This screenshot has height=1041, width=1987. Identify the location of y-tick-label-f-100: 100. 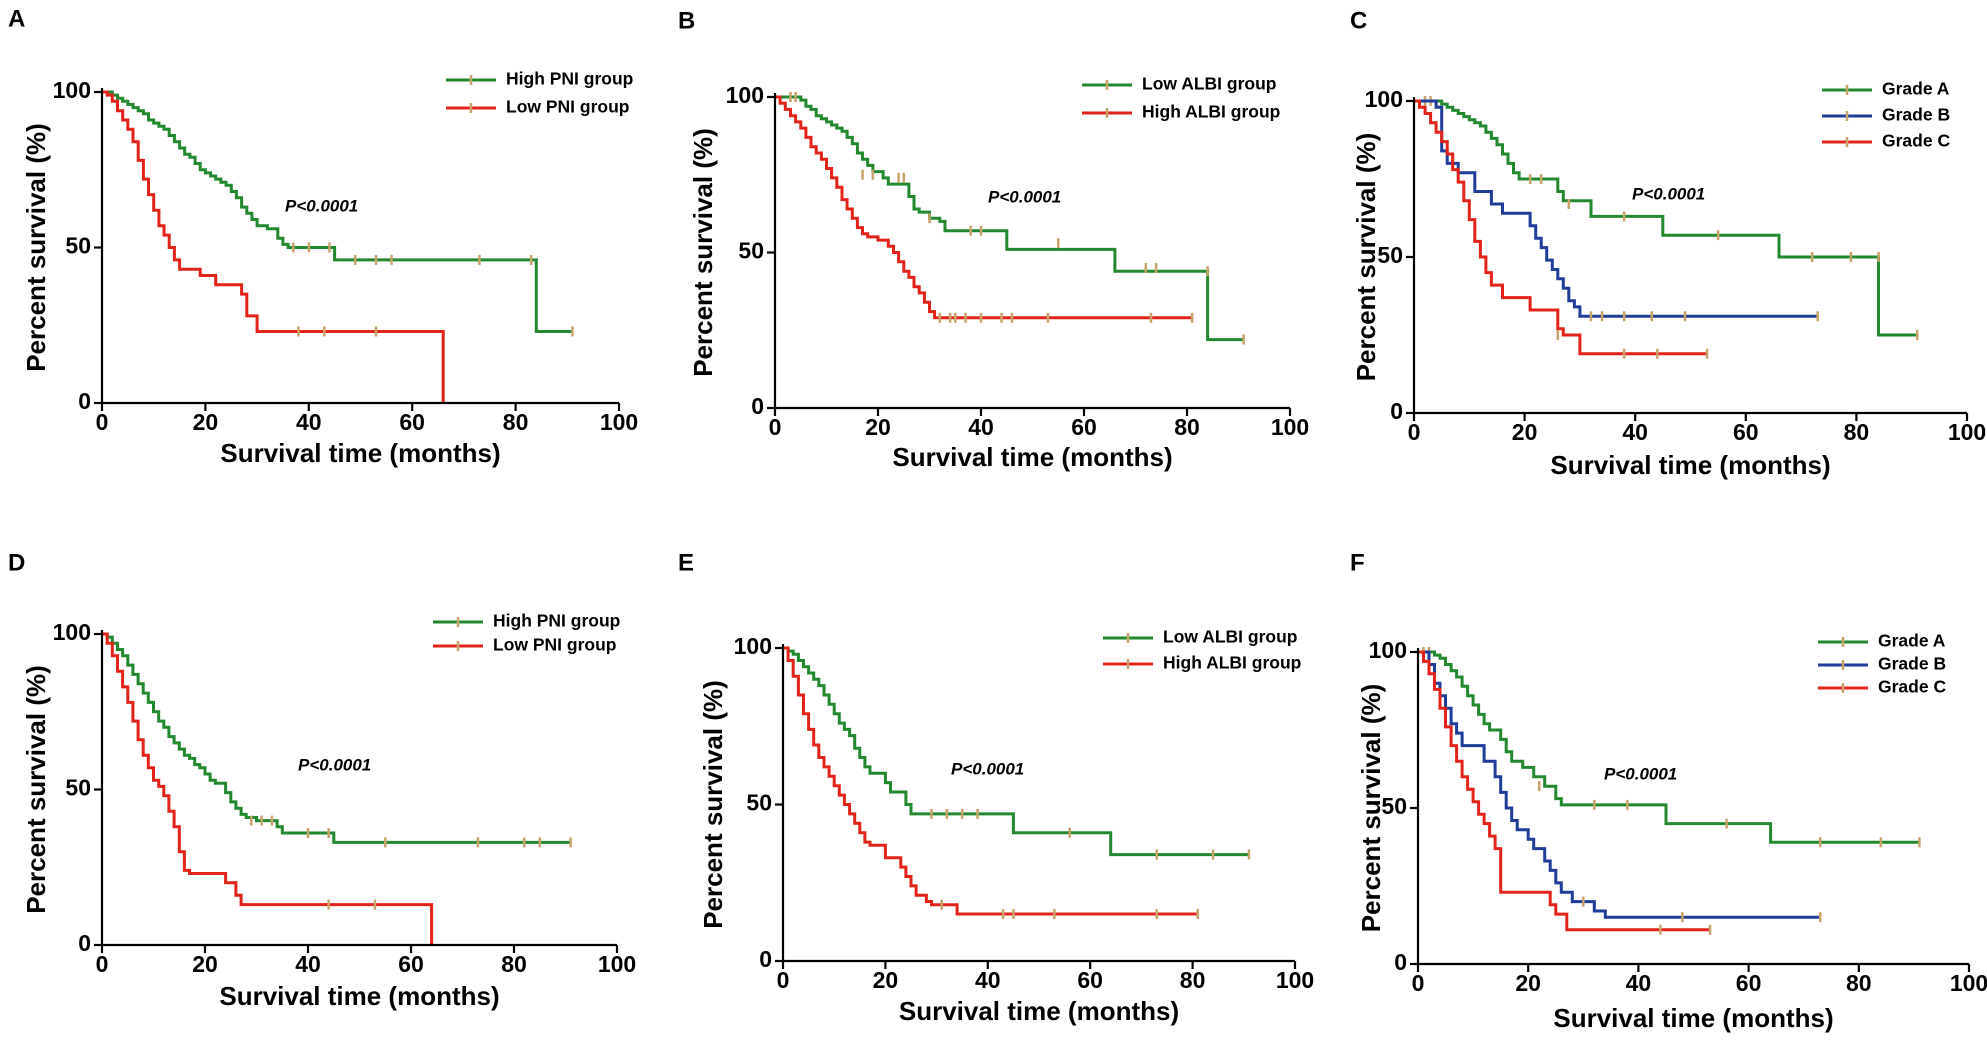
(1388, 650).